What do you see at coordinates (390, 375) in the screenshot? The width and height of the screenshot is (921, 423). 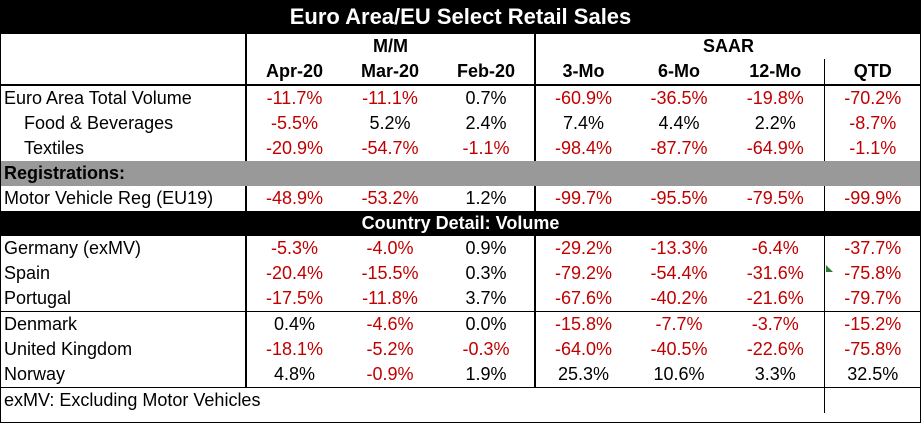 I see `value-cell: -0.9%` at bounding box center [390, 375].